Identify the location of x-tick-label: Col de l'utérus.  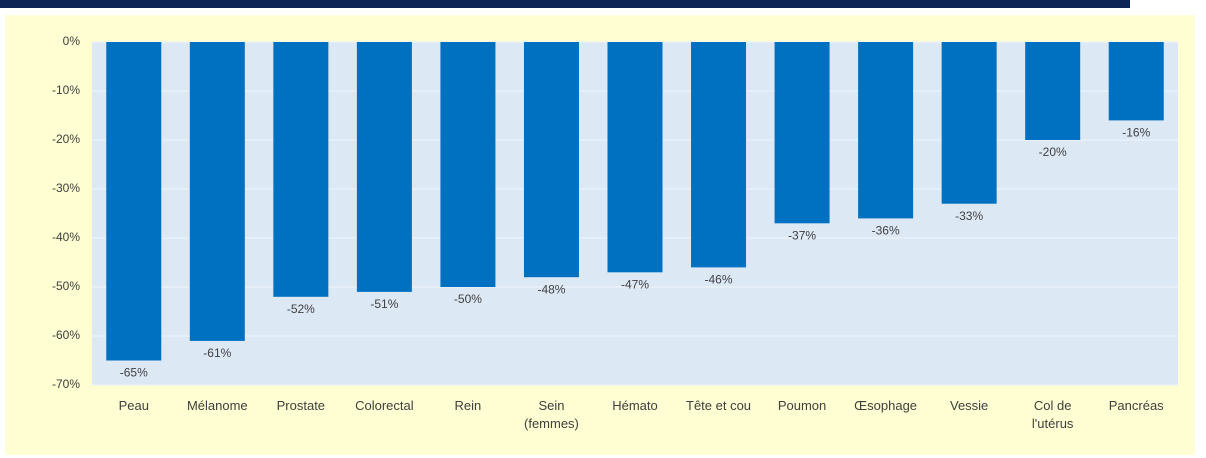
(1052, 414).